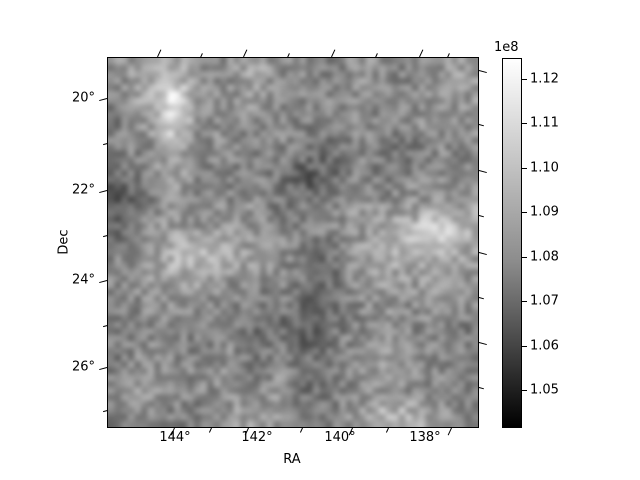  What do you see at coordinates (64, 242) in the screenshot?
I see `y-axis-label: Dec` at bounding box center [64, 242].